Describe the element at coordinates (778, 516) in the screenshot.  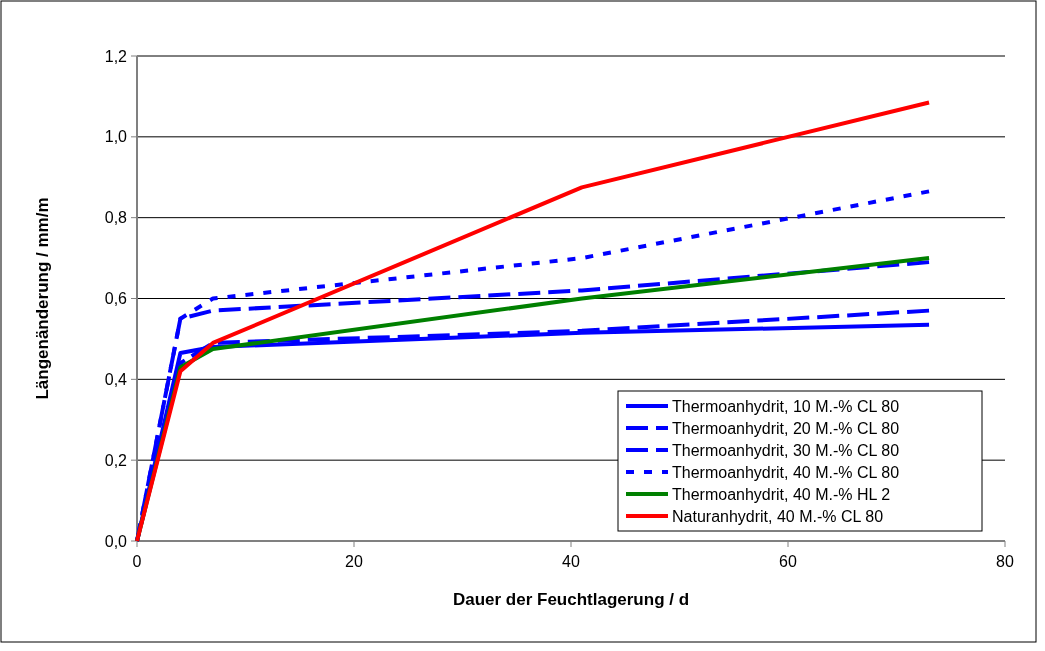
I see `legend-label: Naturanhydrit, 40 M.-% CL 80` at that location.